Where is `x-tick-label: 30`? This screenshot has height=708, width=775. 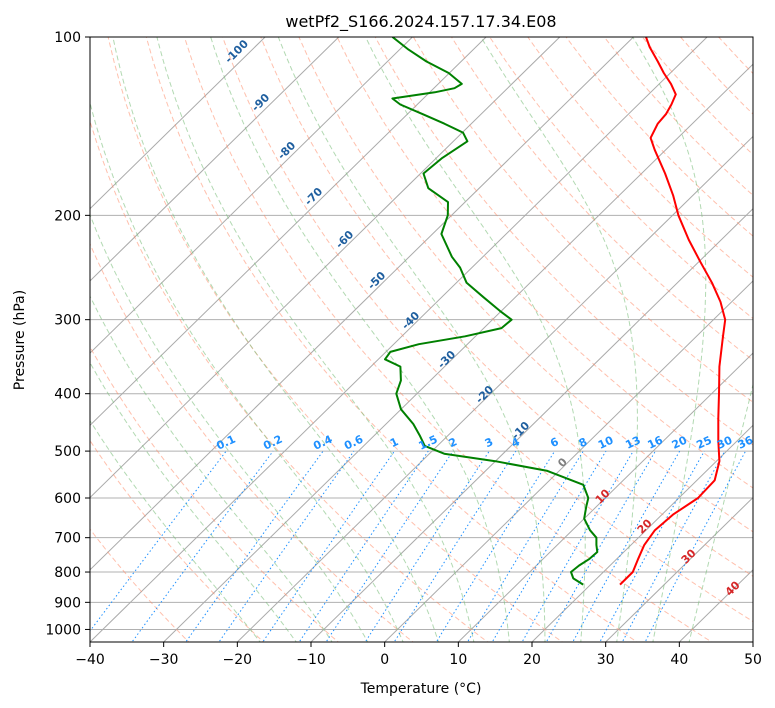 x-tick-label: 30 is located at coordinates (606, 660).